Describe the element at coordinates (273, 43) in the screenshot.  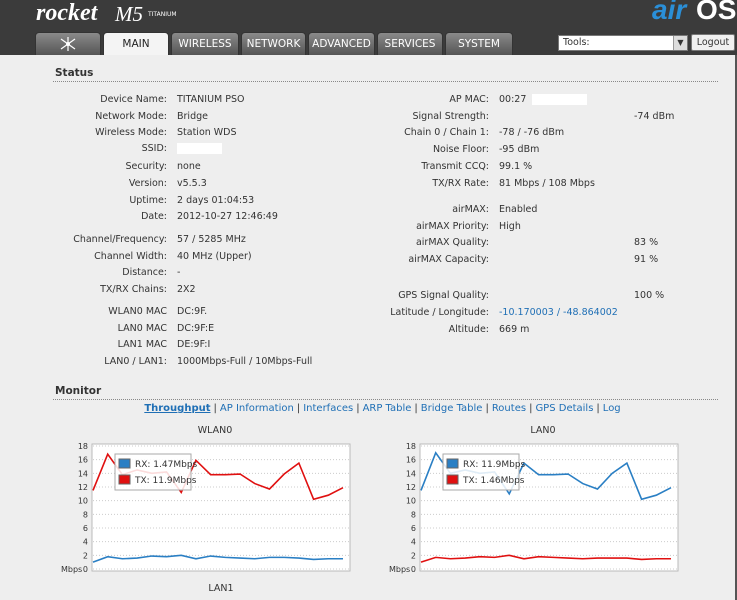
I see `tab: NETWORK` at that location.